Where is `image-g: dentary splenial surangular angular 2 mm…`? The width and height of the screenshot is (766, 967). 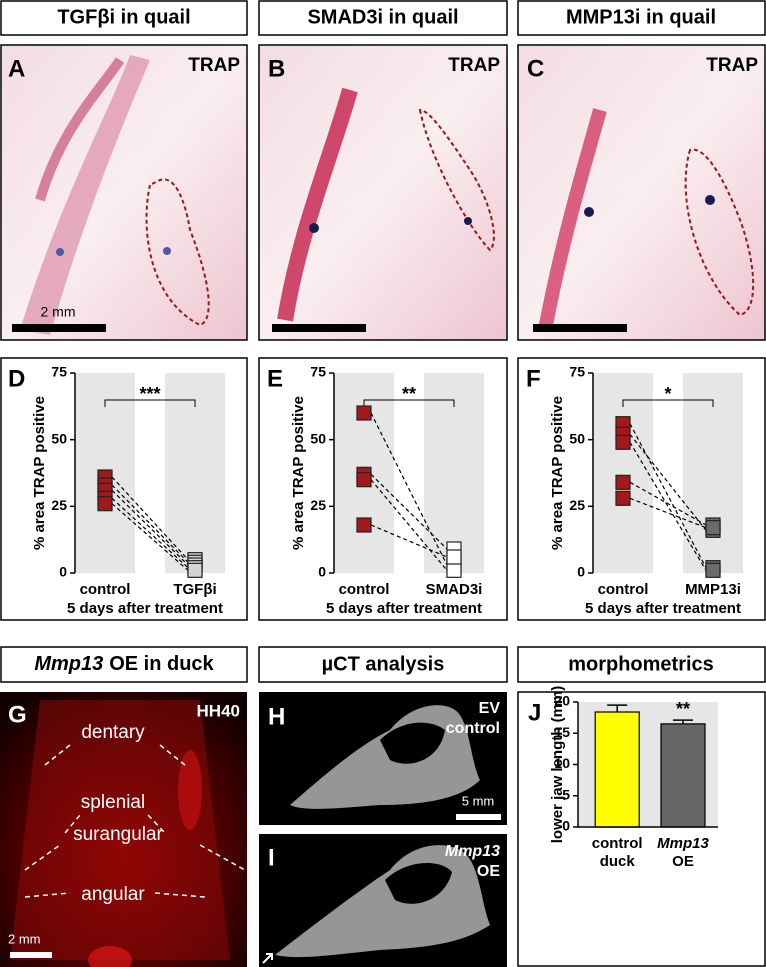
image-g: dentary splenial surangular angular 2 mm… is located at coordinates (123, 829).